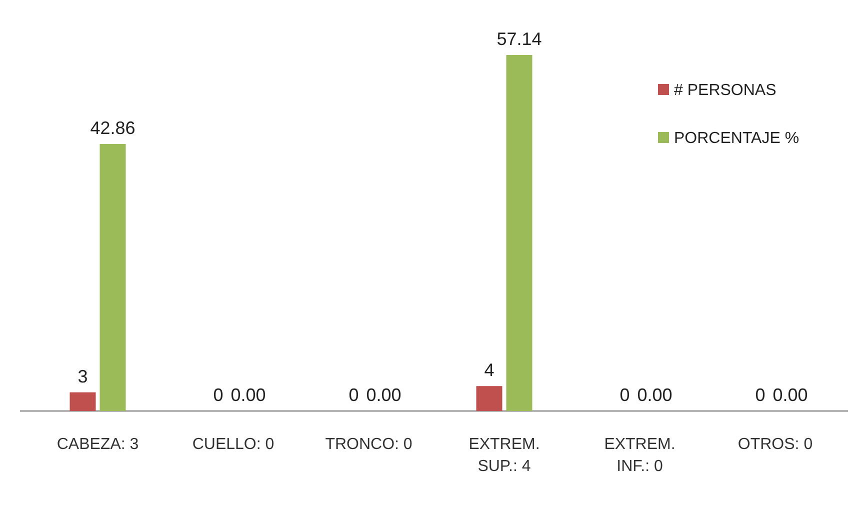 The height and width of the screenshot is (506, 863). Describe the element at coordinates (519, 39) in the screenshot. I see `data-label: 57.14` at that location.